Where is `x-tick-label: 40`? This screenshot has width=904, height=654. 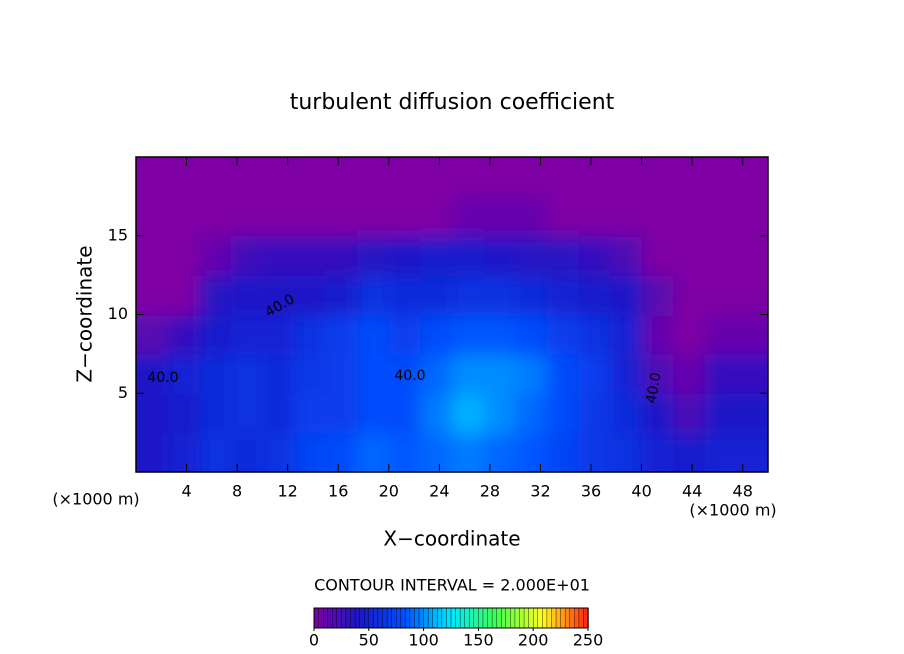
x-tick-label: 40 is located at coordinates (641, 491).